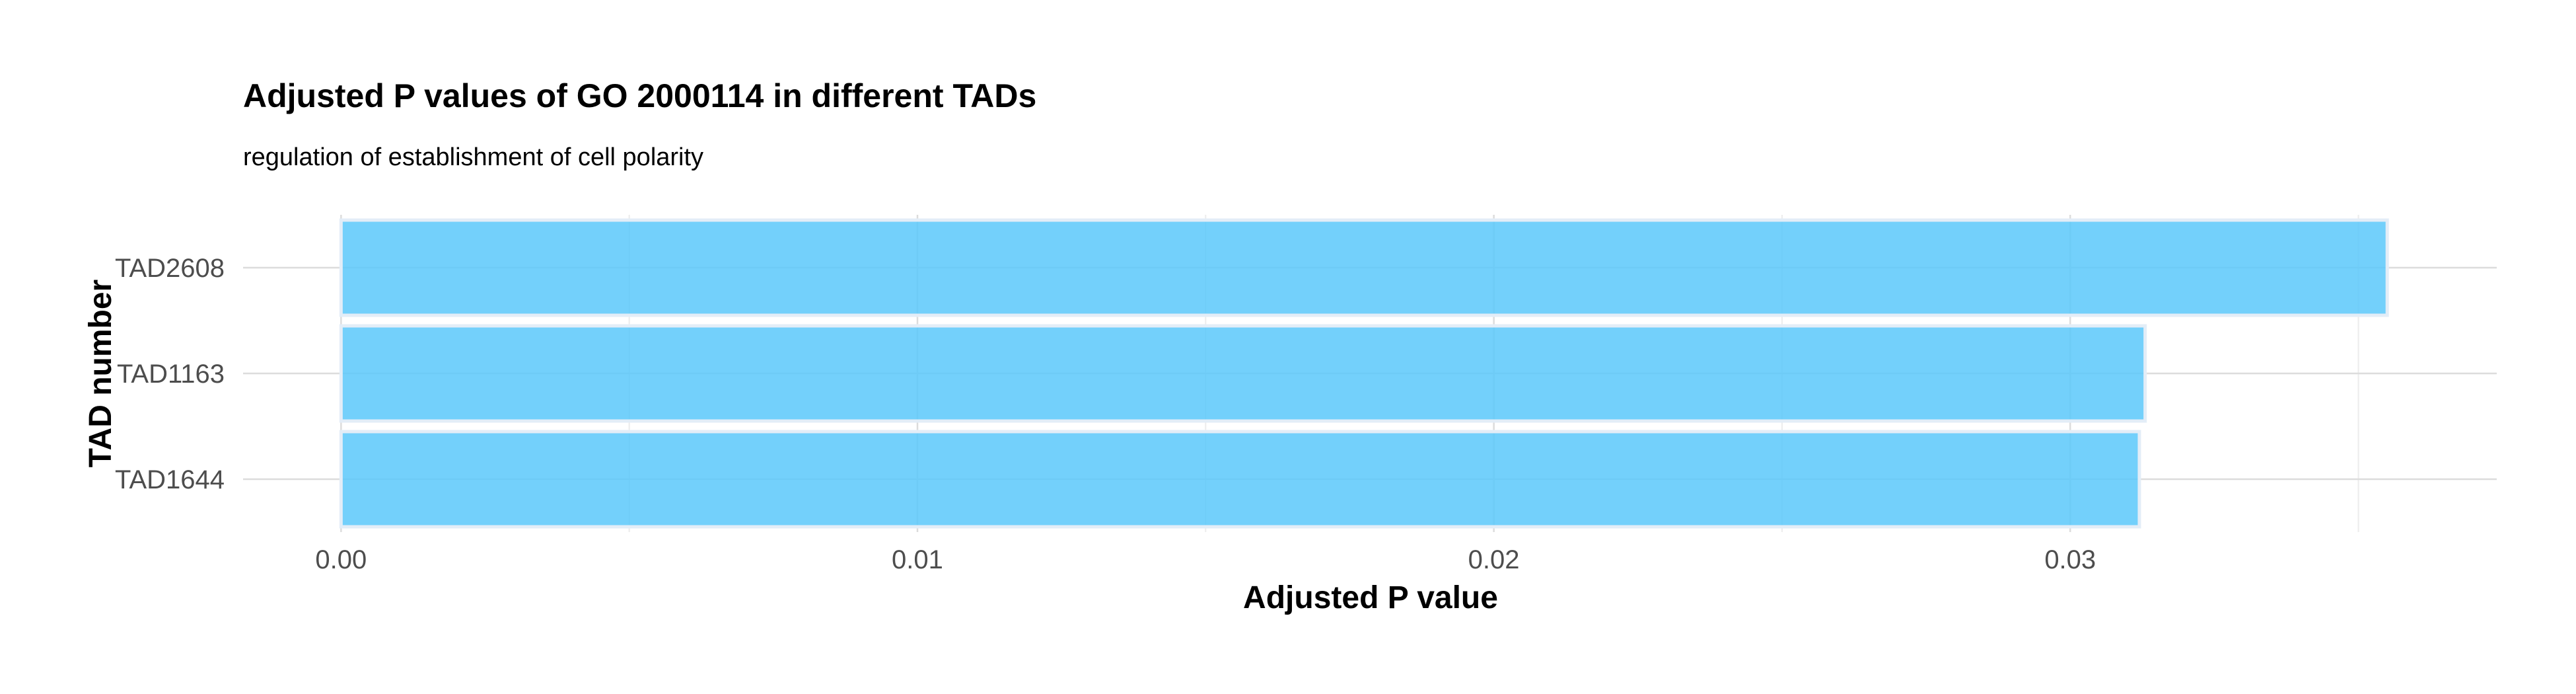 The width and height of the screenshot is (2576, 694). What do you see at coordinates (1206, 559) in the screenshot?
I see `x-tick-labels: 0.00 0.01 0.02 0.03` at bounding box center [1206, 559].